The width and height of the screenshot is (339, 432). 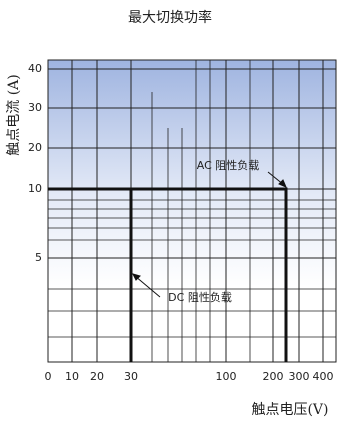 I want to click on x-tick-label: 100, so click(x=226, y=376).